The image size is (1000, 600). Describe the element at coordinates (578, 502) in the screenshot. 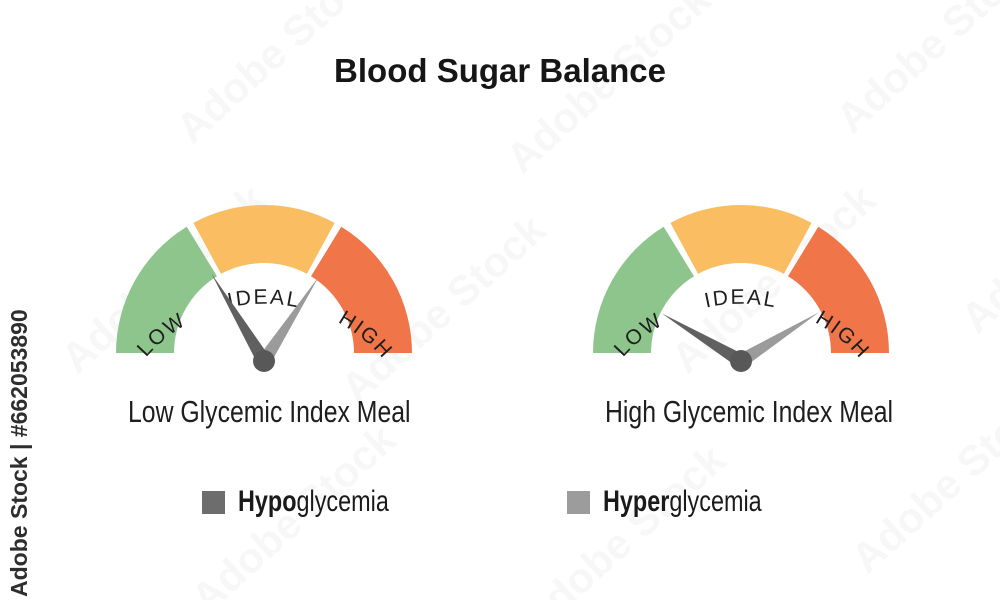

I see `legend-swatch-hyperglycemia` at that location.